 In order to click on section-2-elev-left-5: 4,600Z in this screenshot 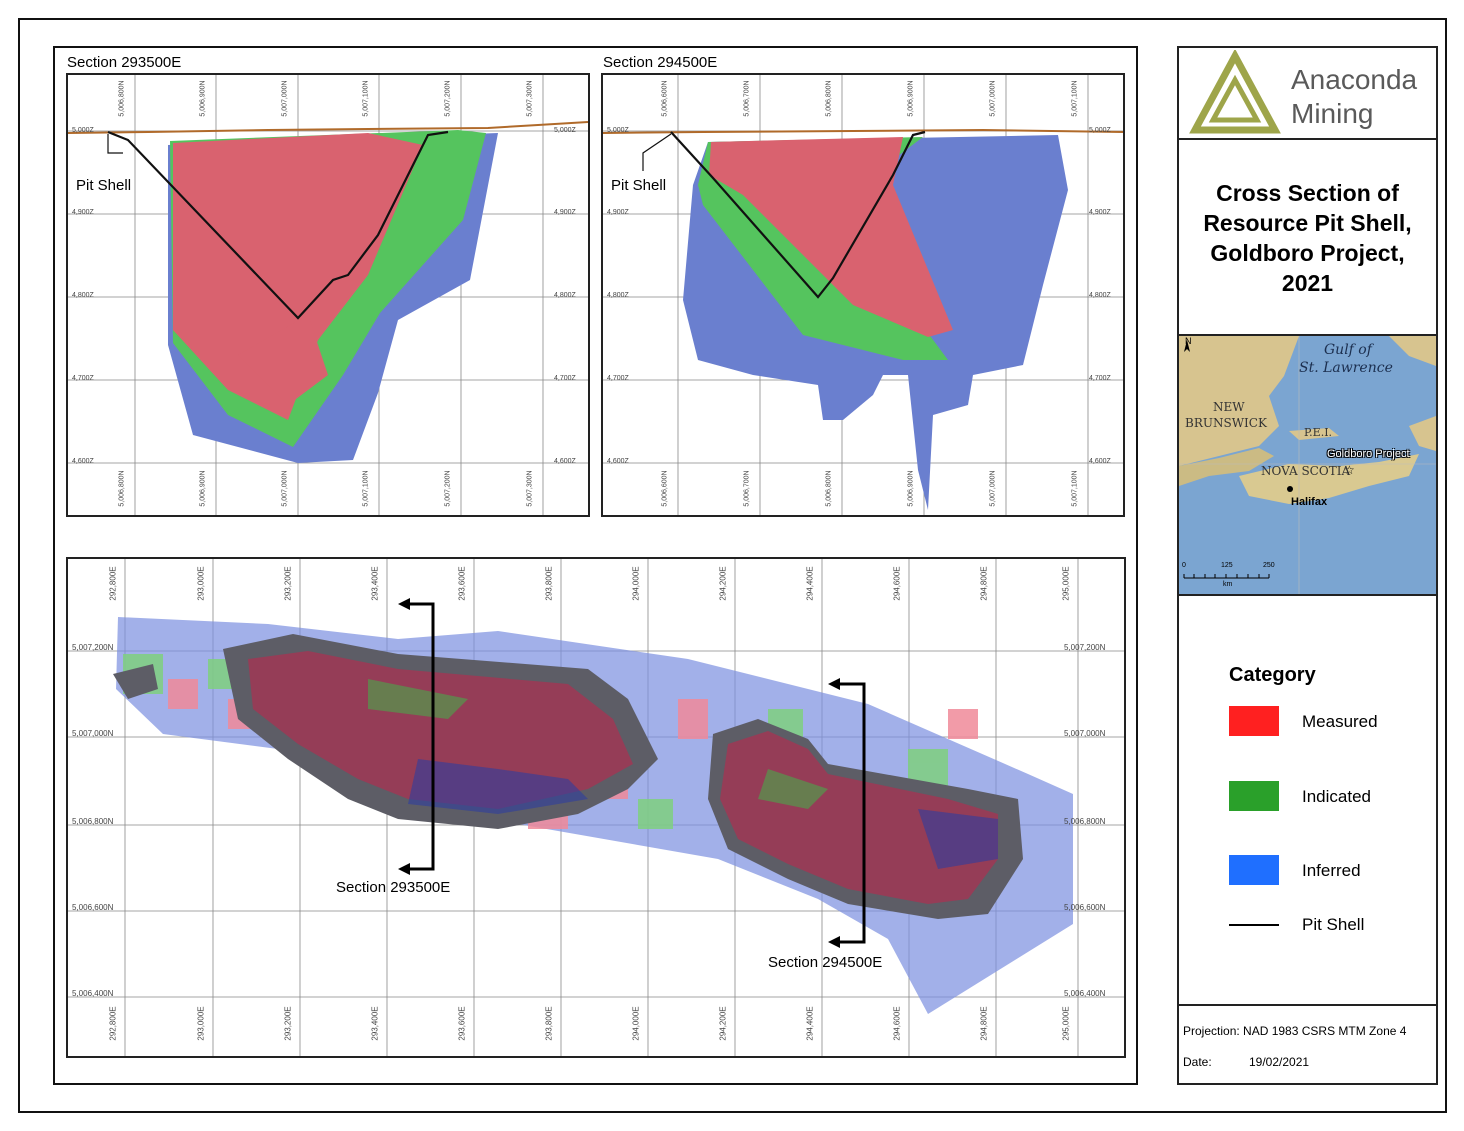, I will do `click(618, 461)`.